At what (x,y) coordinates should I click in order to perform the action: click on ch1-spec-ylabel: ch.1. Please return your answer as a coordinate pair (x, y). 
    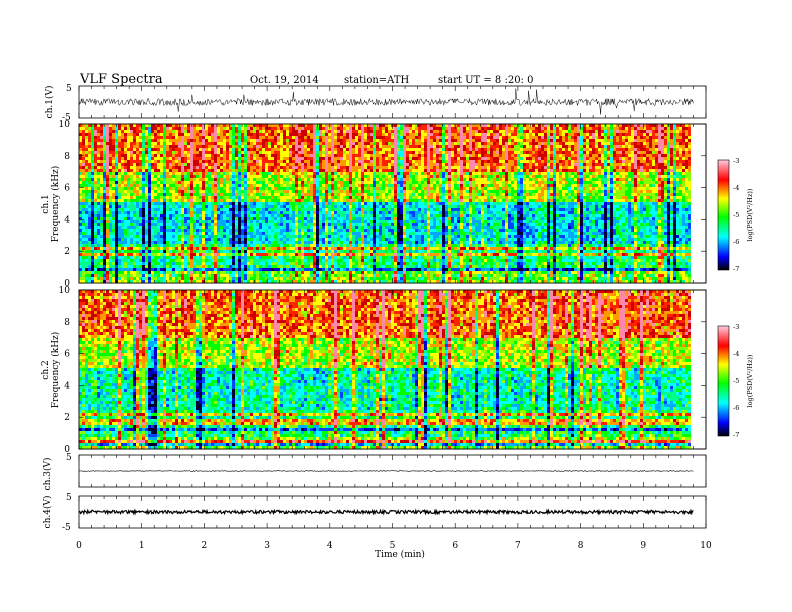
    Looking at the image, I should click on (46, 203).